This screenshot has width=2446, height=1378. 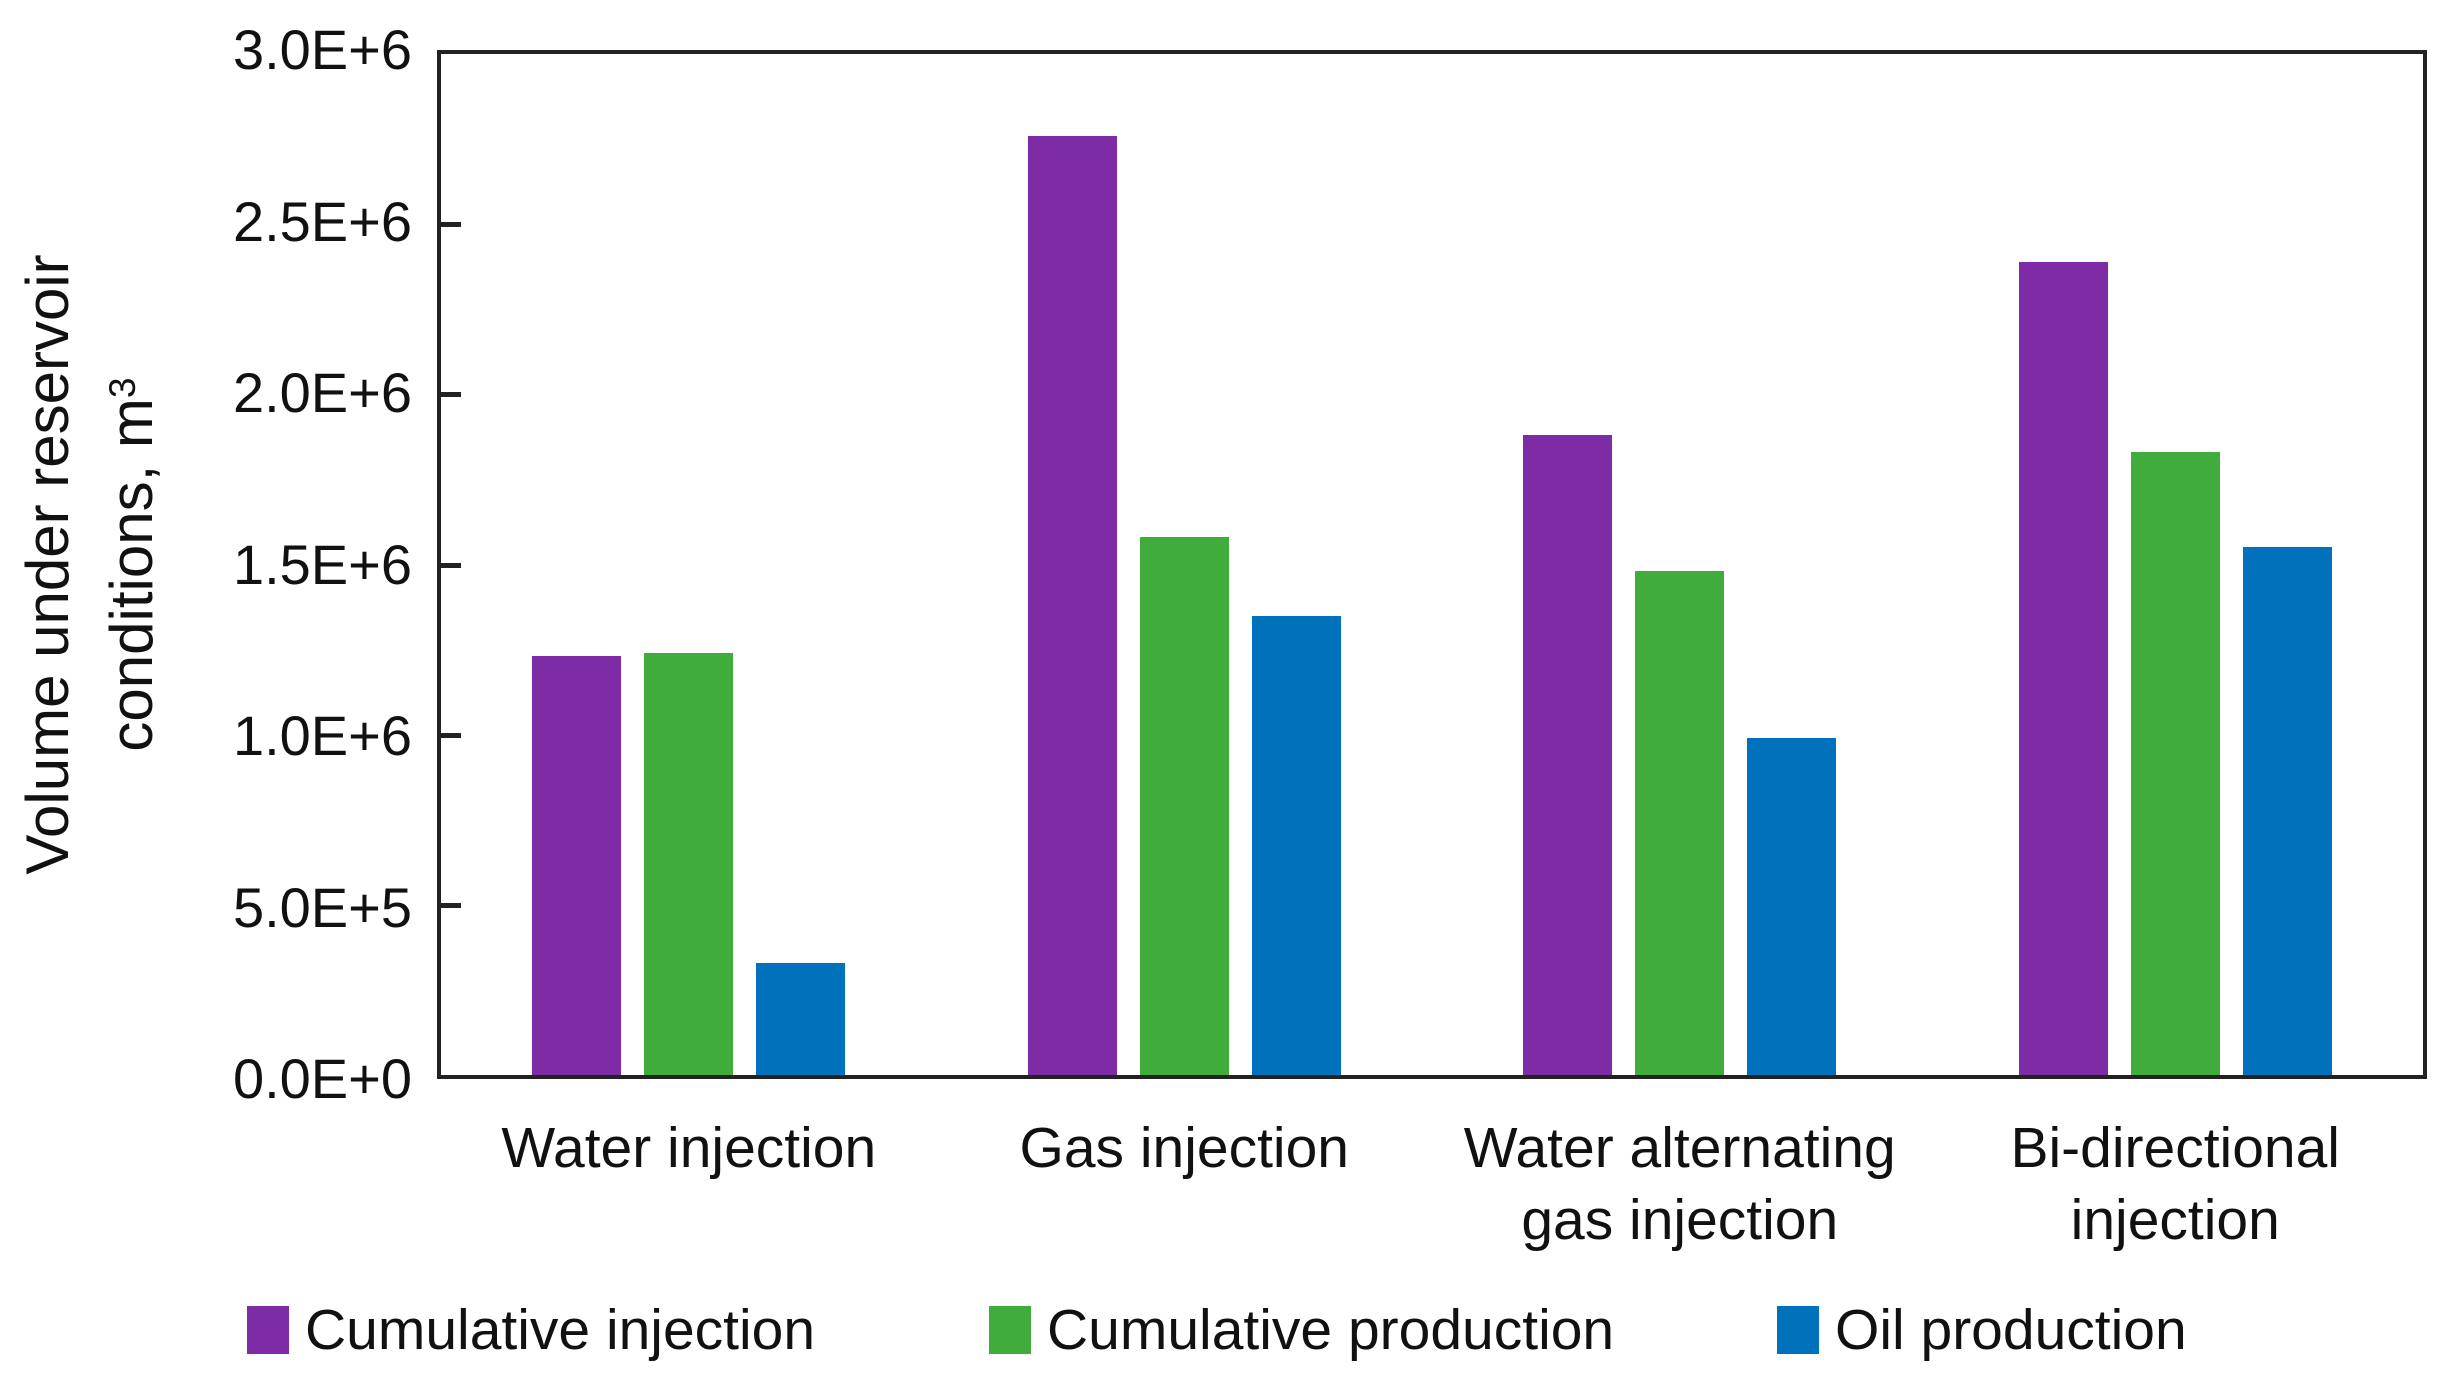 What do you see at coordinates (322, 564) in the screenshot?
I see `y-tick-label-1-5E-6: 1.5E+6` at bounding box center [322, 564].